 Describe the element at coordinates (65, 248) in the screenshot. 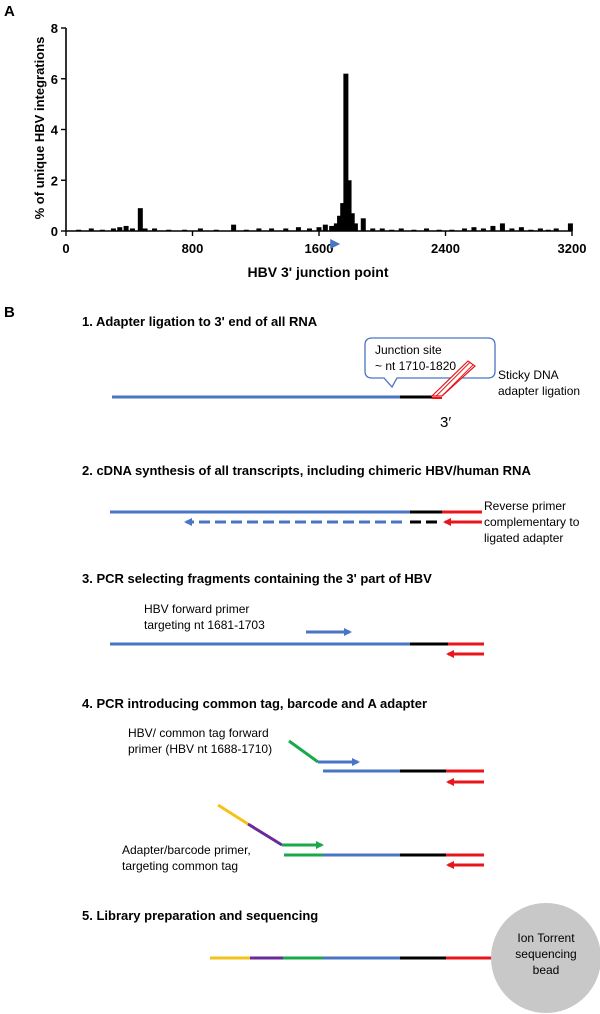

I see `x-tick-label: 0` at that location.